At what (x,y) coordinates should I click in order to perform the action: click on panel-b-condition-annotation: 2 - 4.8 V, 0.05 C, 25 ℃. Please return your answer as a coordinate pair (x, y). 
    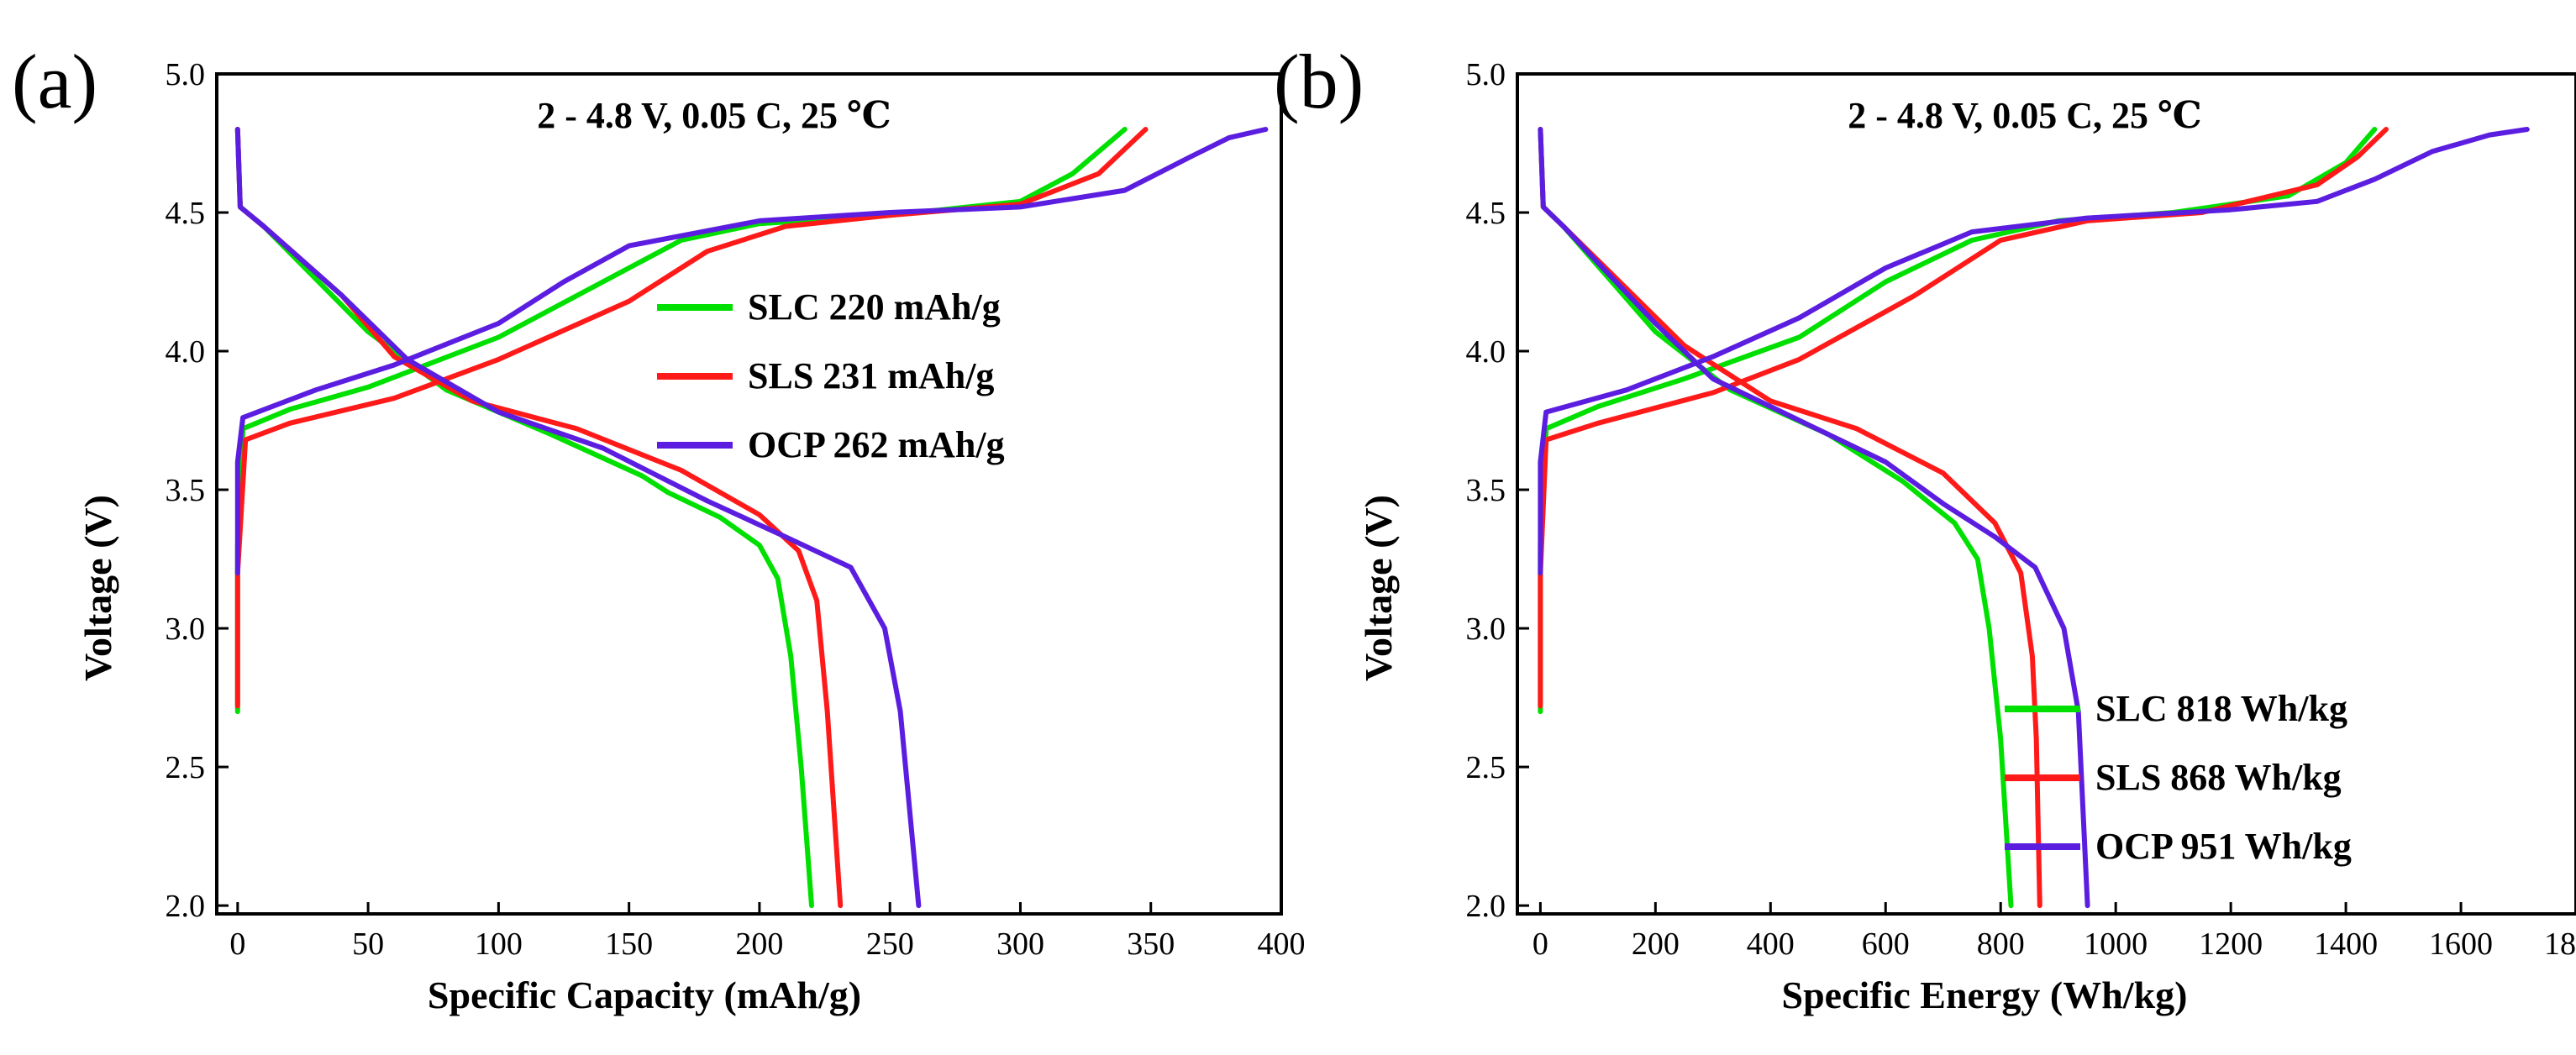
    Looking at the image, I should click on (2025, 115).